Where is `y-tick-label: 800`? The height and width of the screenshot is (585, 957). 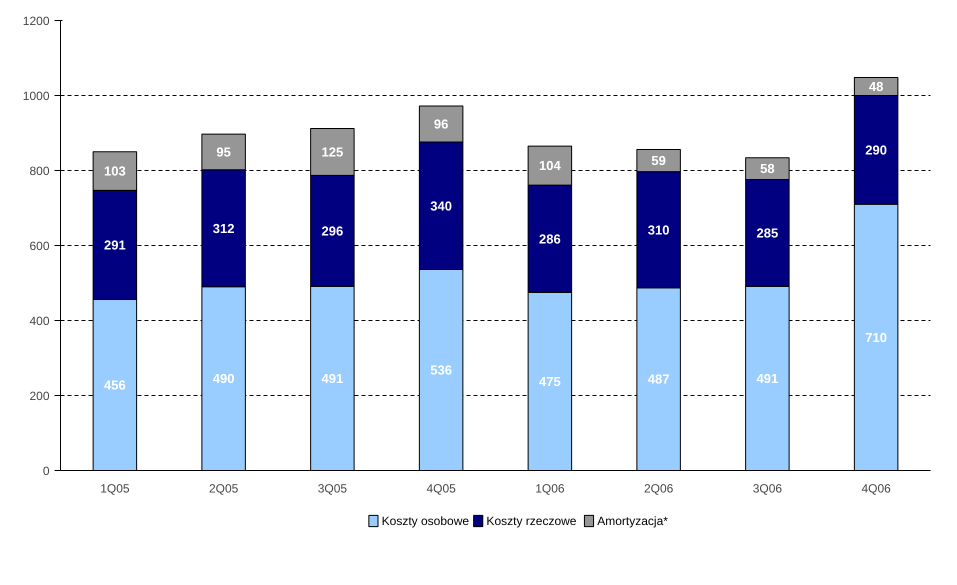 y-tick-label: 800 is located at coordinates (39, 171).